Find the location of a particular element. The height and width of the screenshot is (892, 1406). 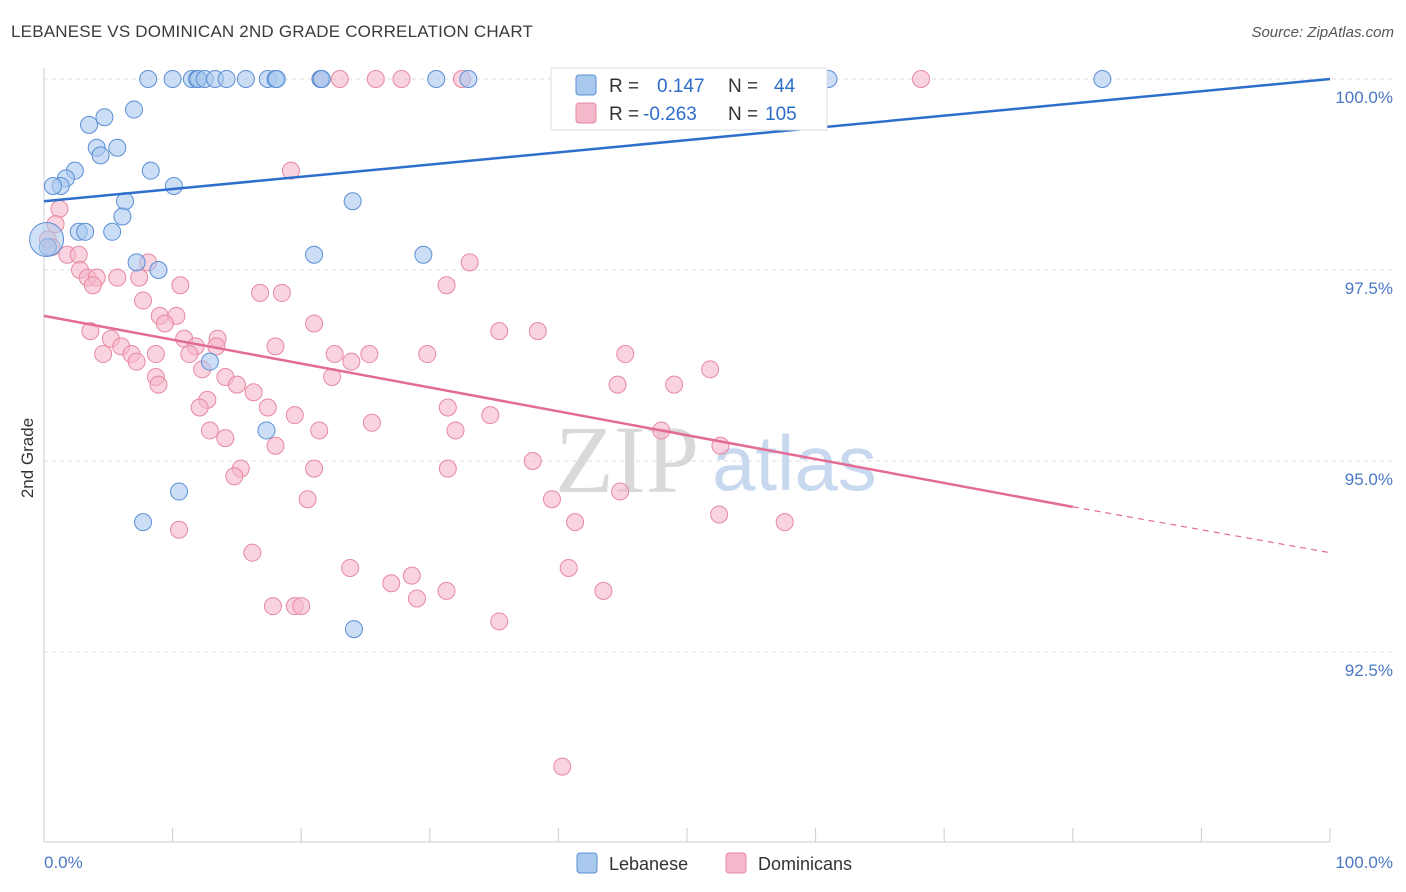

stats-box: R = 0.147 N = 44 R = -0.263 N = 105 is located at coordinates (689, 99).